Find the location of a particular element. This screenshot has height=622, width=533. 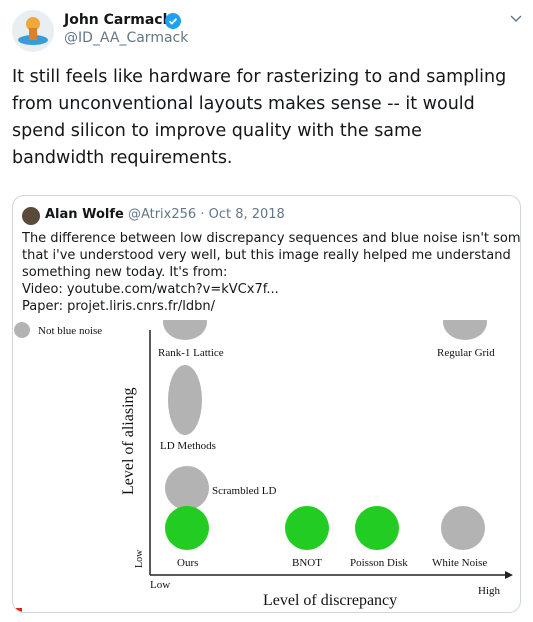

quote-author-name: Alan Wolfe is located at coordinates (84, 214).